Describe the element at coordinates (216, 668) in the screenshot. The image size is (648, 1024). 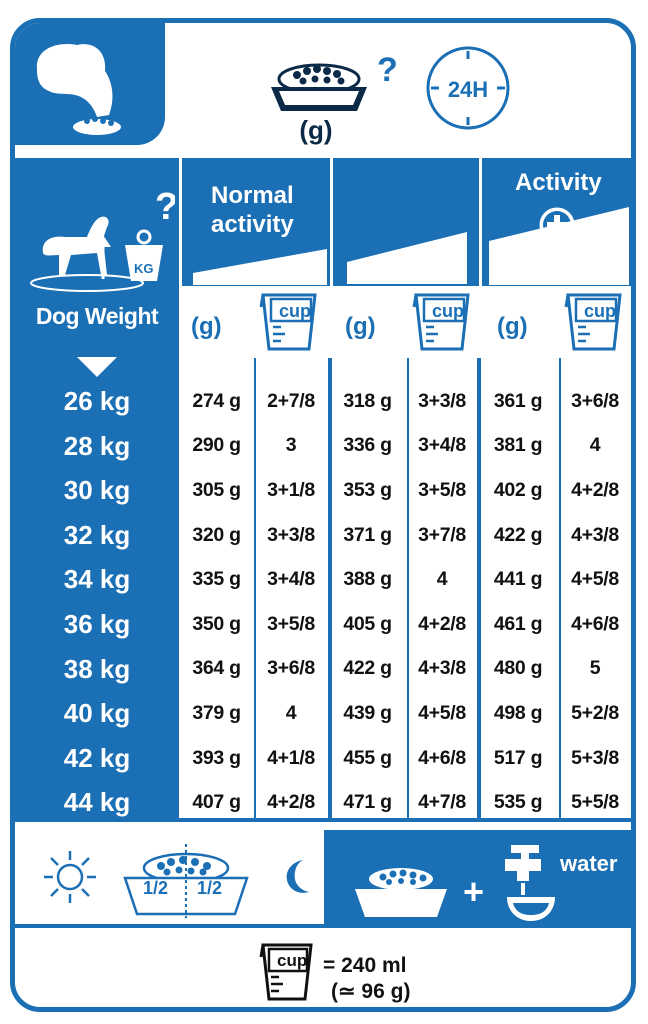
I see `grams-cell: 364 g` at that location.